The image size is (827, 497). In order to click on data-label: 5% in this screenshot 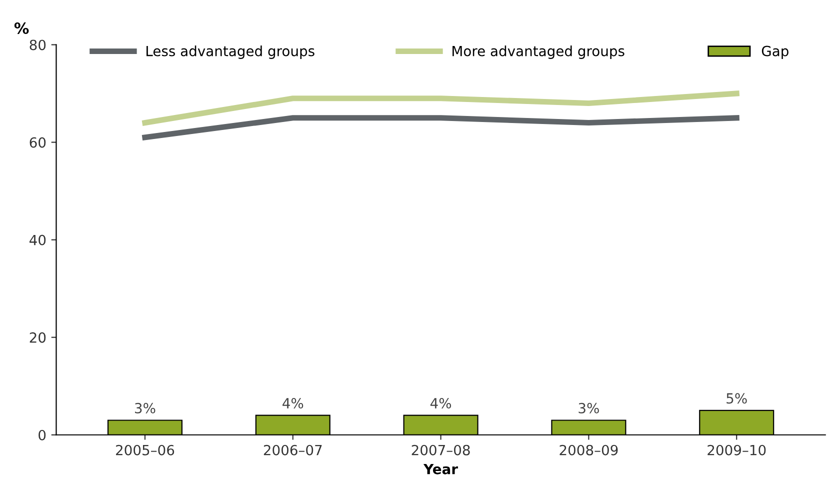, I will do `click(736, 398)`.